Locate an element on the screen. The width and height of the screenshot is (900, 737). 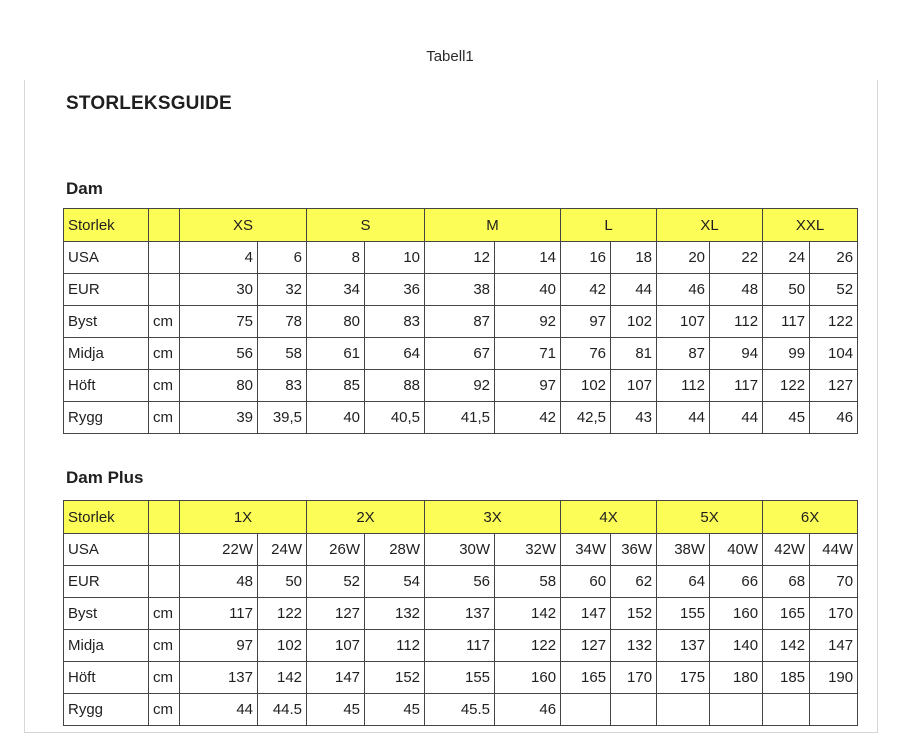
size-value-cell: 42 is located at coordinates (586, 289).